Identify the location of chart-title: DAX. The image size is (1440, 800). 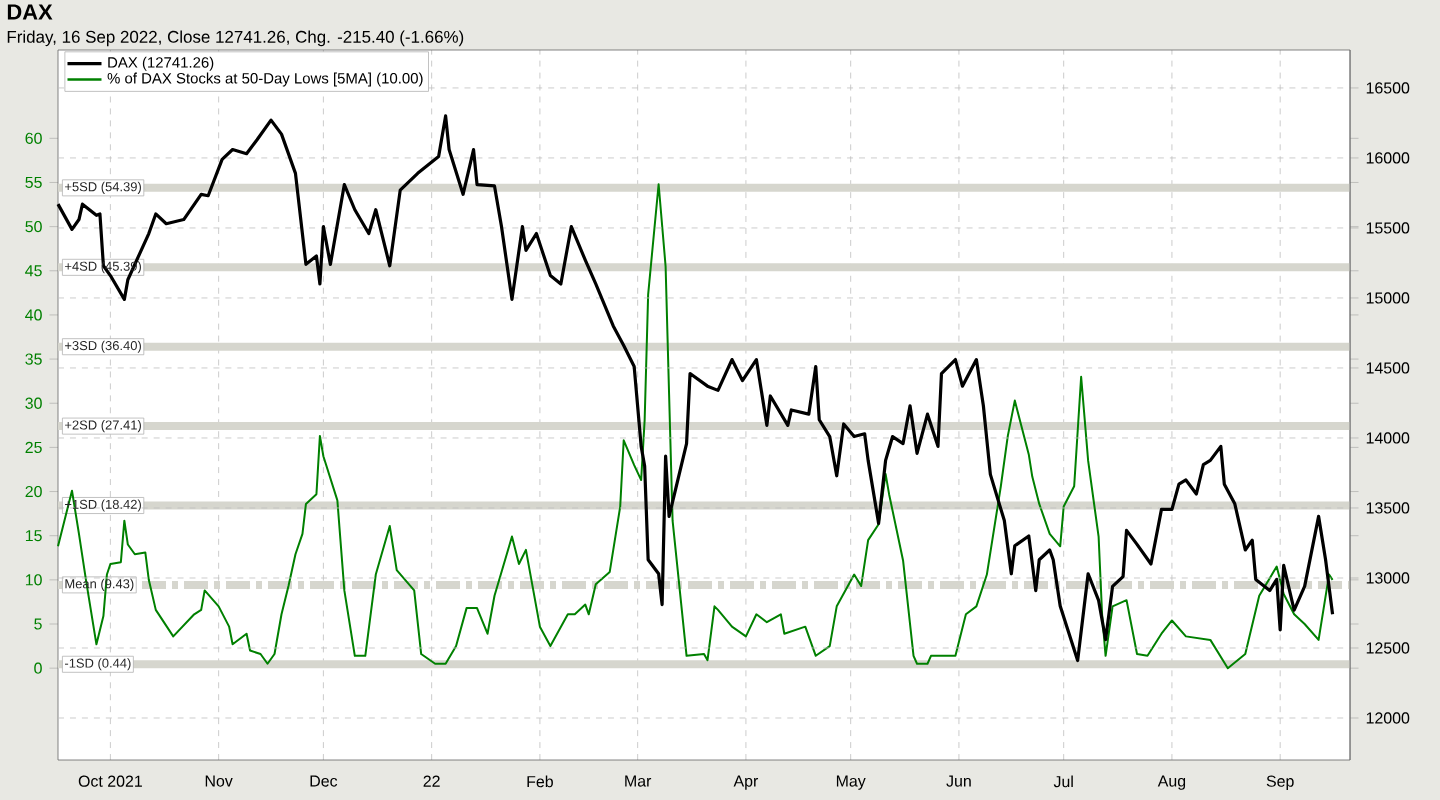
(30, 12).